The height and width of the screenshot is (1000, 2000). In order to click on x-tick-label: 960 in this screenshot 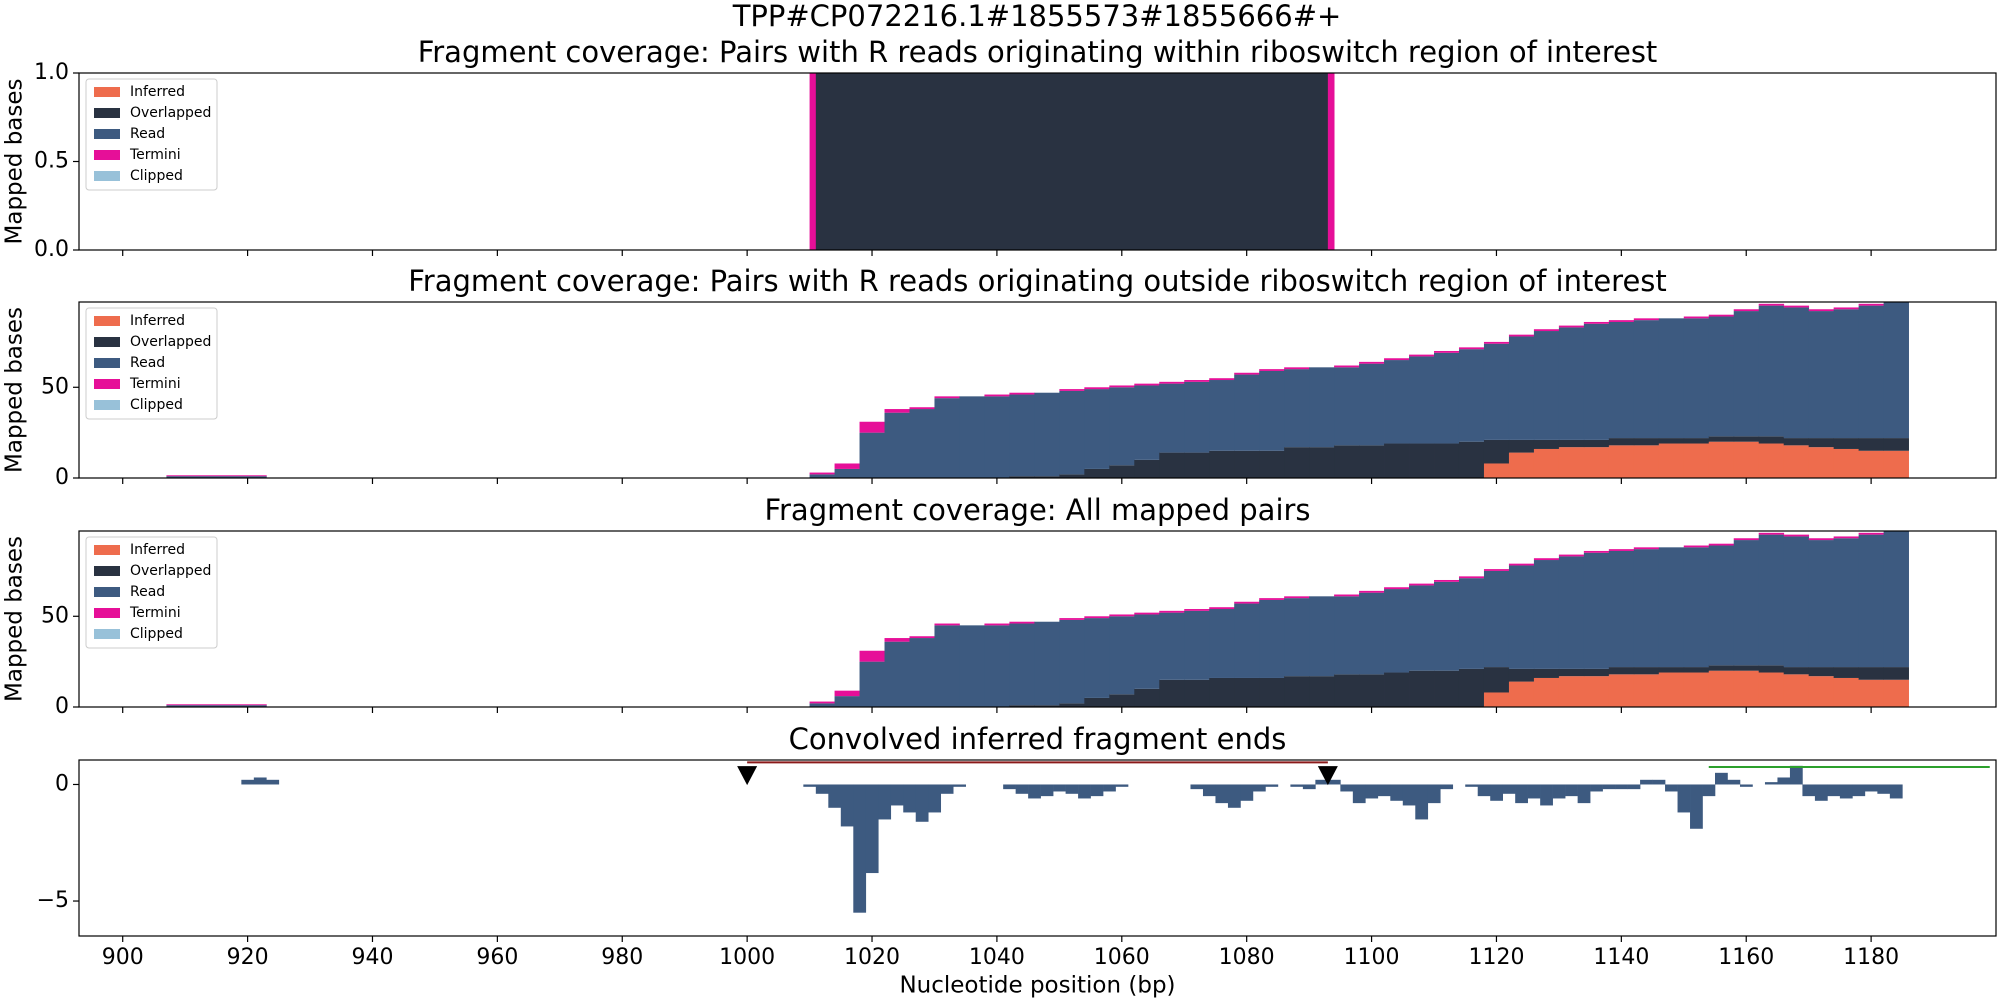, I will do `click(497, 957)`.